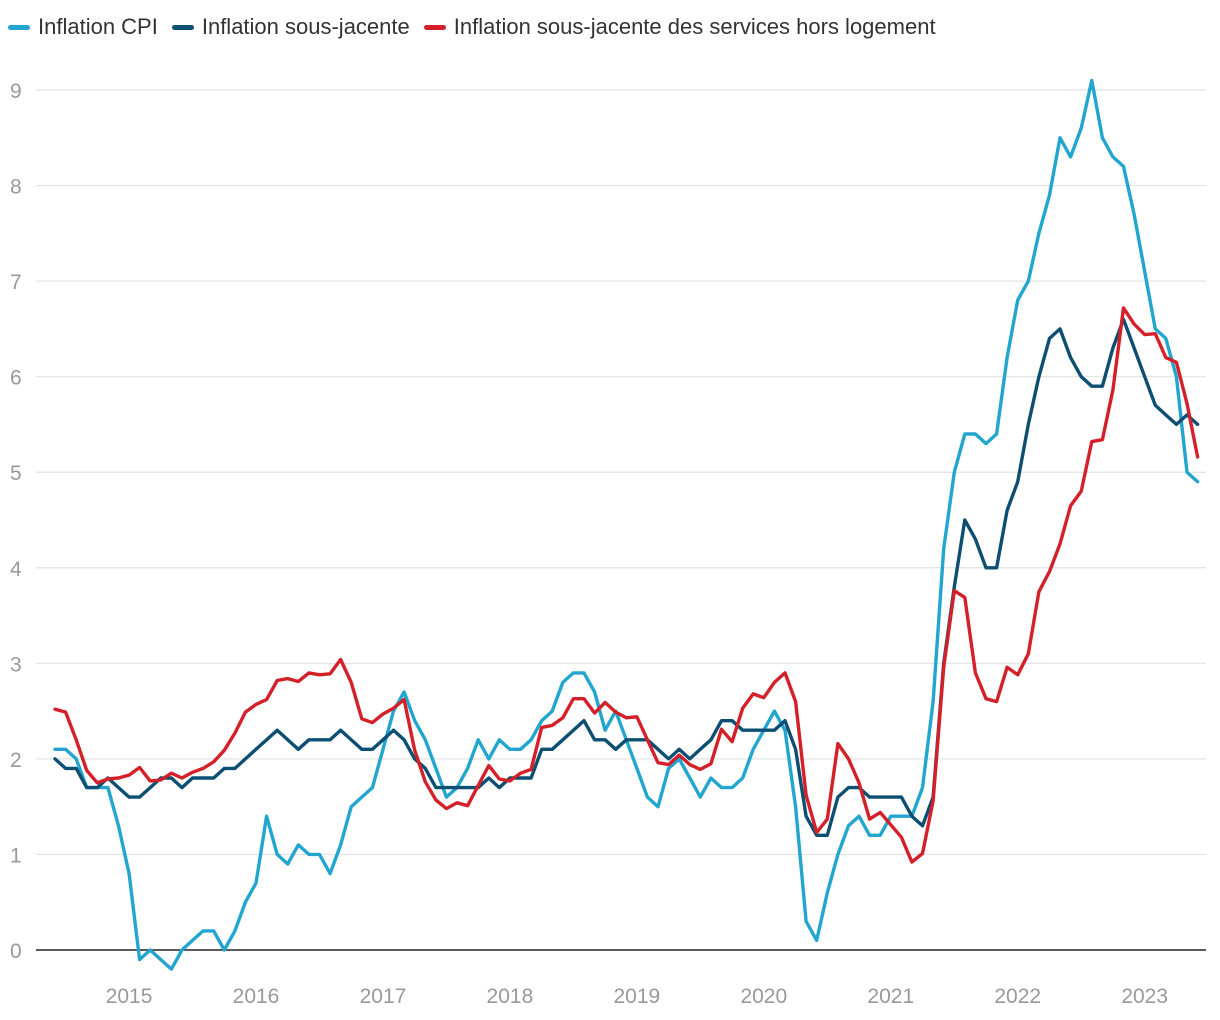 This screenshot has height=1020, width=1220. What do you see at coordinates (16, 951) in the screenshot?
I see `y-tick-label: 0` at bounding box center [16, 951].